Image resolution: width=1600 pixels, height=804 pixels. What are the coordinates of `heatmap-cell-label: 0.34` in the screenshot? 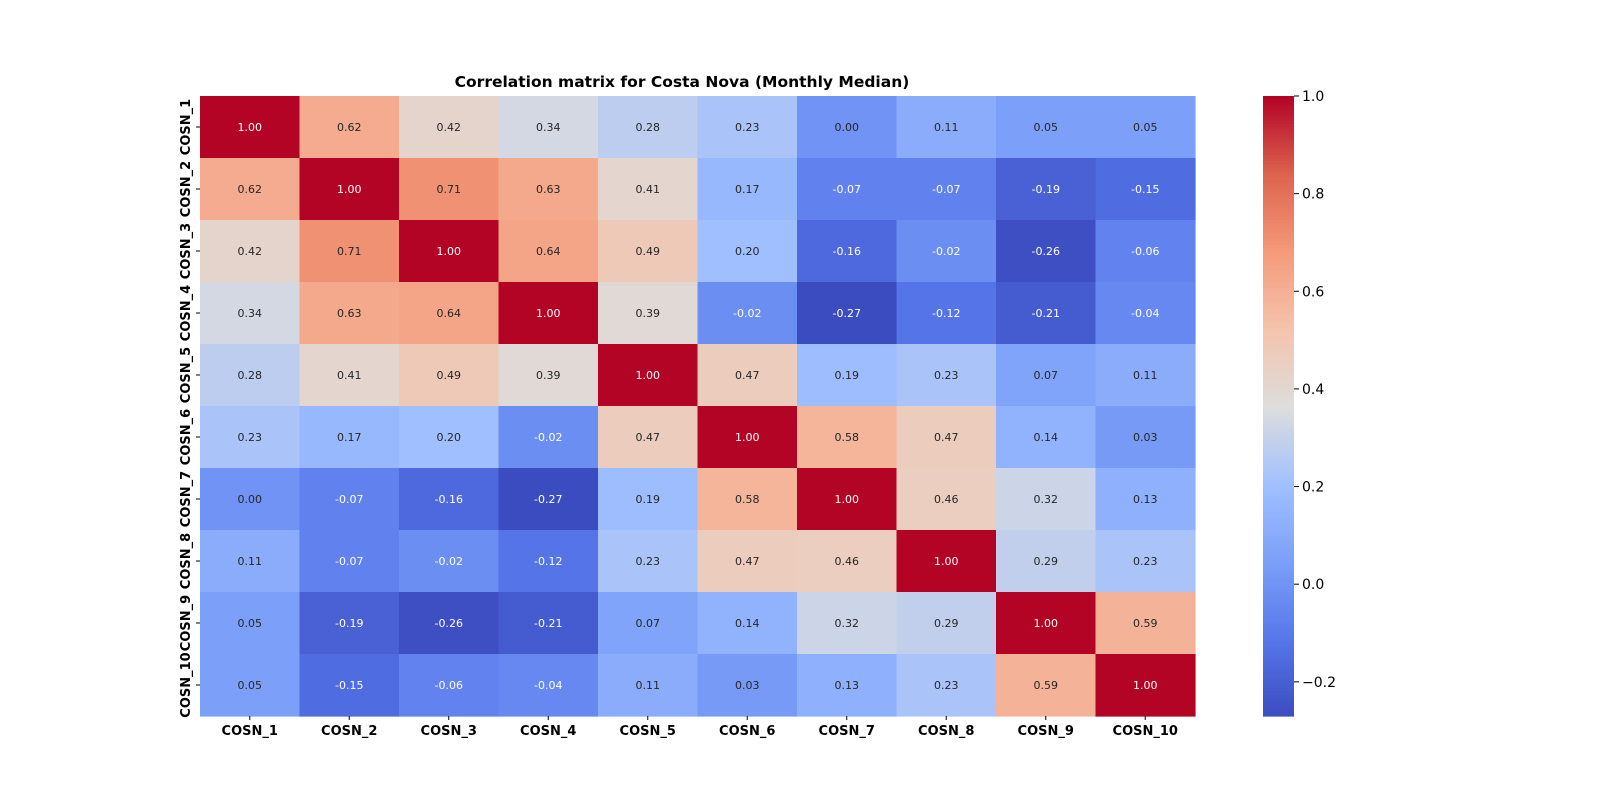 It's located at (250, 313).